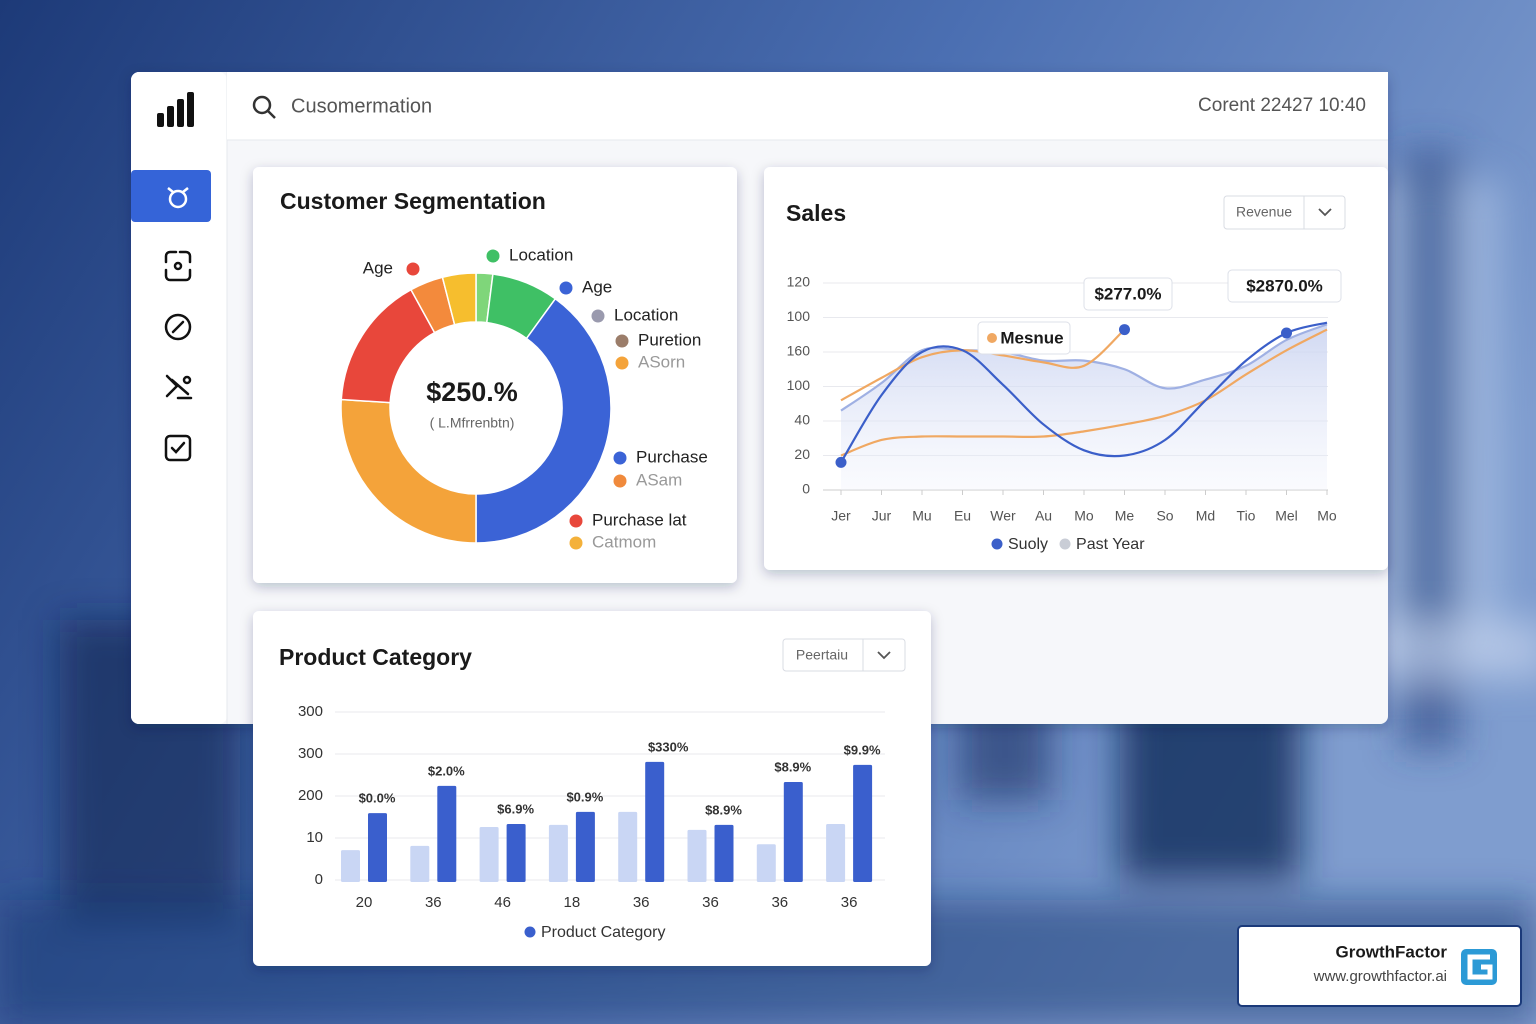 The image size is (1536, 1024). I want to click on x-tick-label: Jer, so click(841, 516).